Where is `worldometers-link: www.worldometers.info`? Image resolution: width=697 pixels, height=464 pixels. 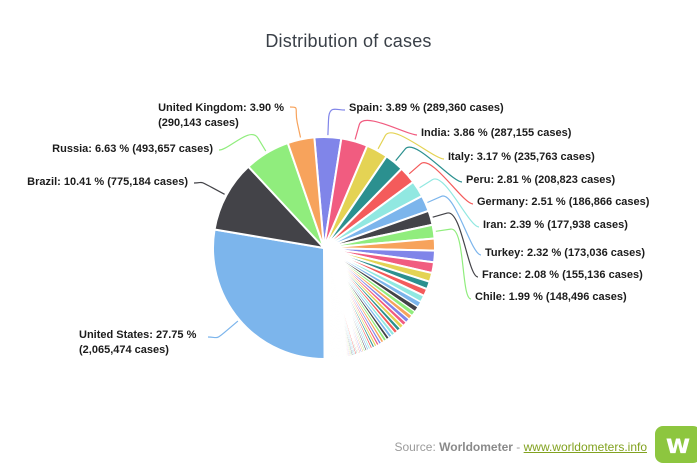 worldometers-link: www.worldometers.info is located at coordinates (585, 447).